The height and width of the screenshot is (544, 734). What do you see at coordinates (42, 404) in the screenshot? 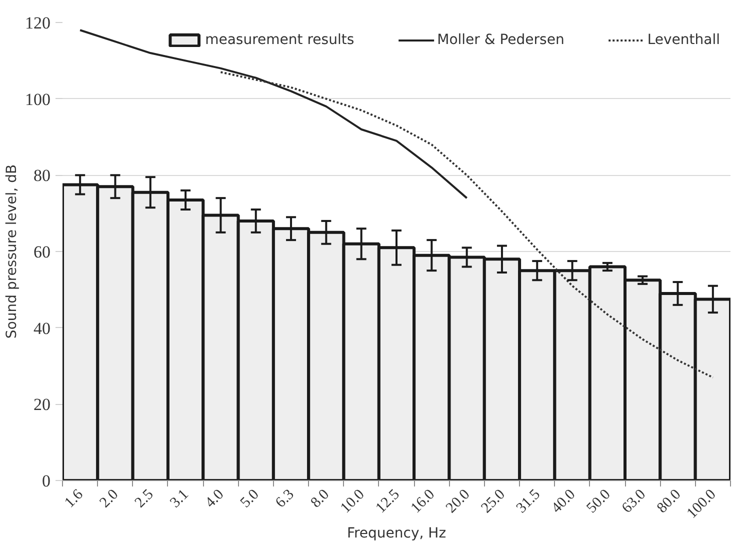
I see `y-tick-label: 20` at bounding box center [42, 404].